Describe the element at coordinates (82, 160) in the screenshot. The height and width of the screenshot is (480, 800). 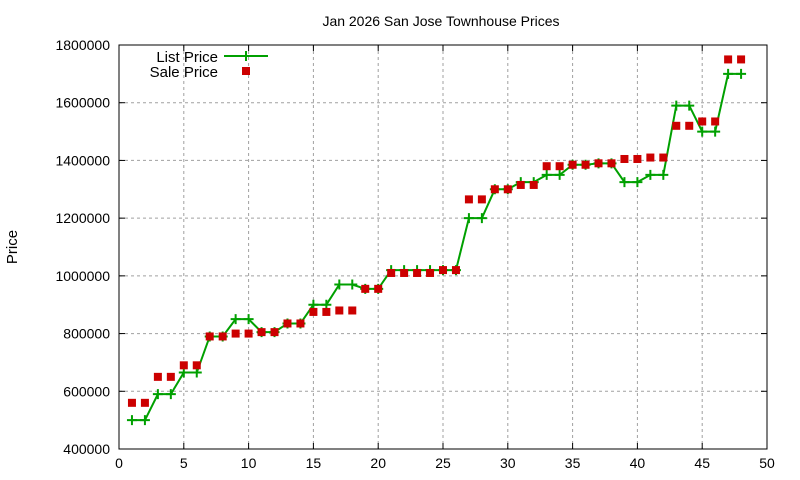
I see `y-tick-label: 1400000` at that location.